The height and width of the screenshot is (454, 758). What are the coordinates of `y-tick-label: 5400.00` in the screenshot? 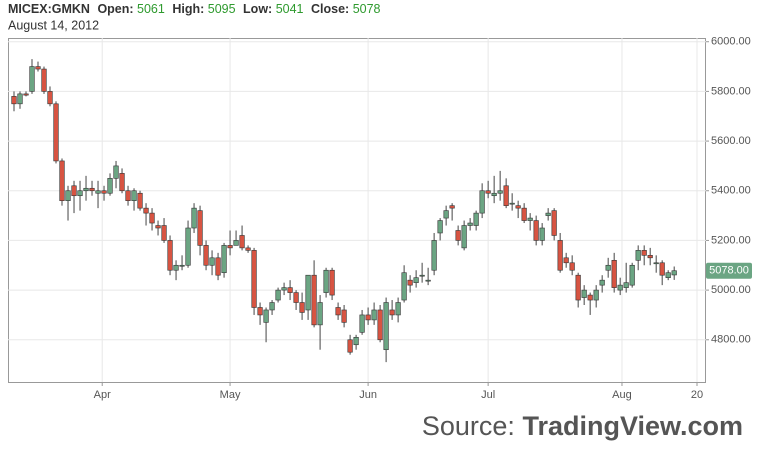 It's located at (731, 191).